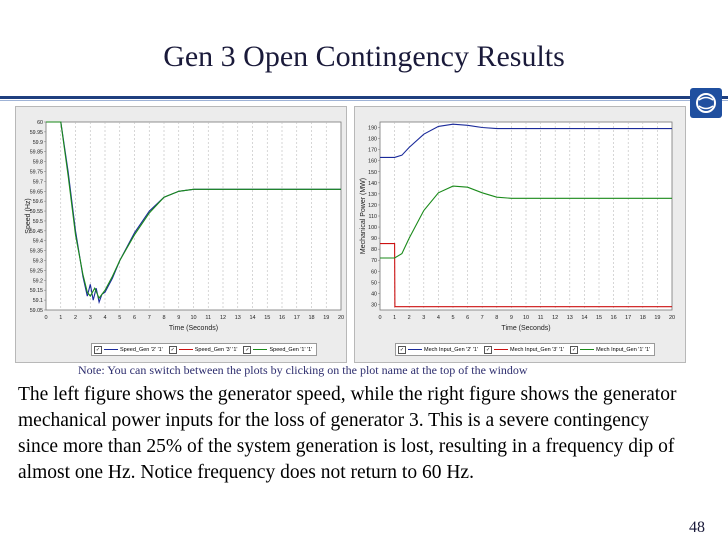 The height and width of the screenshot is (546, 728). Describe the element at coordinates (374, 305) in the screenshot. I see `y-tick-label: 30` at that location.